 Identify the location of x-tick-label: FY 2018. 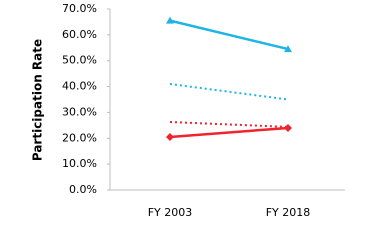
(288, 212).